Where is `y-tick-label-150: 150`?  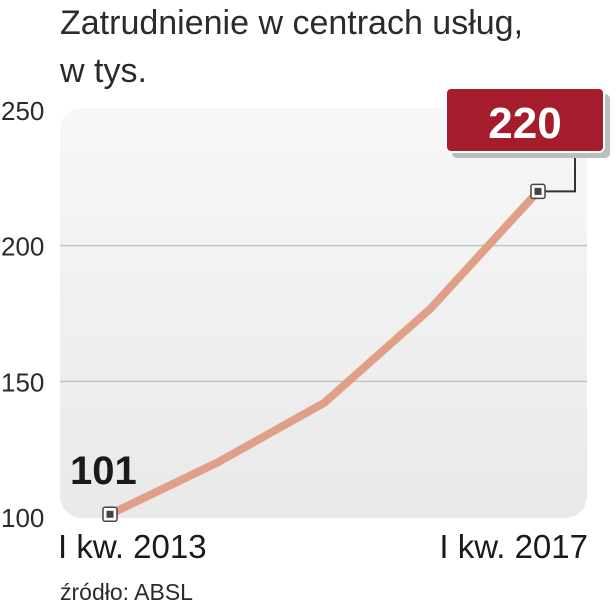 y-tick-label-150: 150 is located at coordinates (22, 382).